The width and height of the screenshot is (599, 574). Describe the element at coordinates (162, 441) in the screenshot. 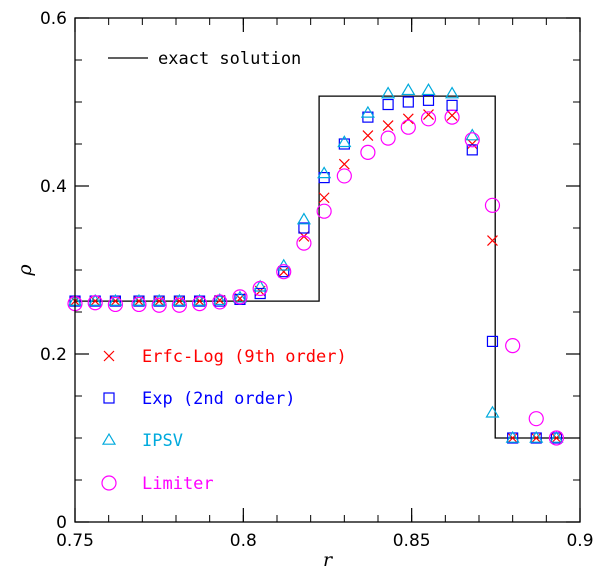

I see `legend-label-triangle: IPSV` at that location.